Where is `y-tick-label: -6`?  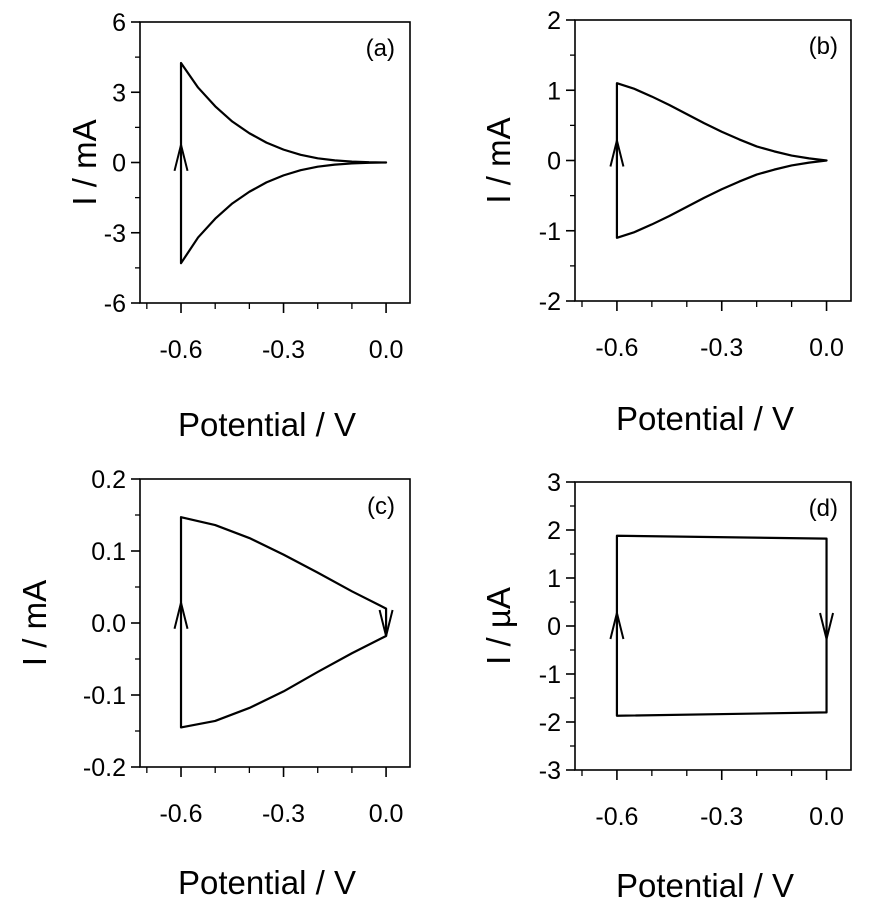 y-tick-label: -6 is located at coordinates (115, 304).